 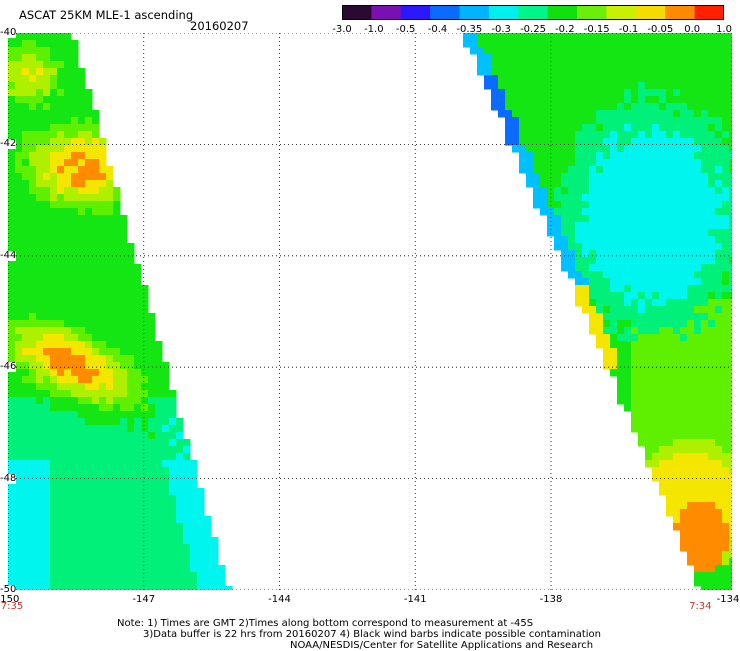 What do you see at coordinates (8, 589) in the screenshot?
I see `latitude-tick-label: -50` at bounding box center [8, 589].